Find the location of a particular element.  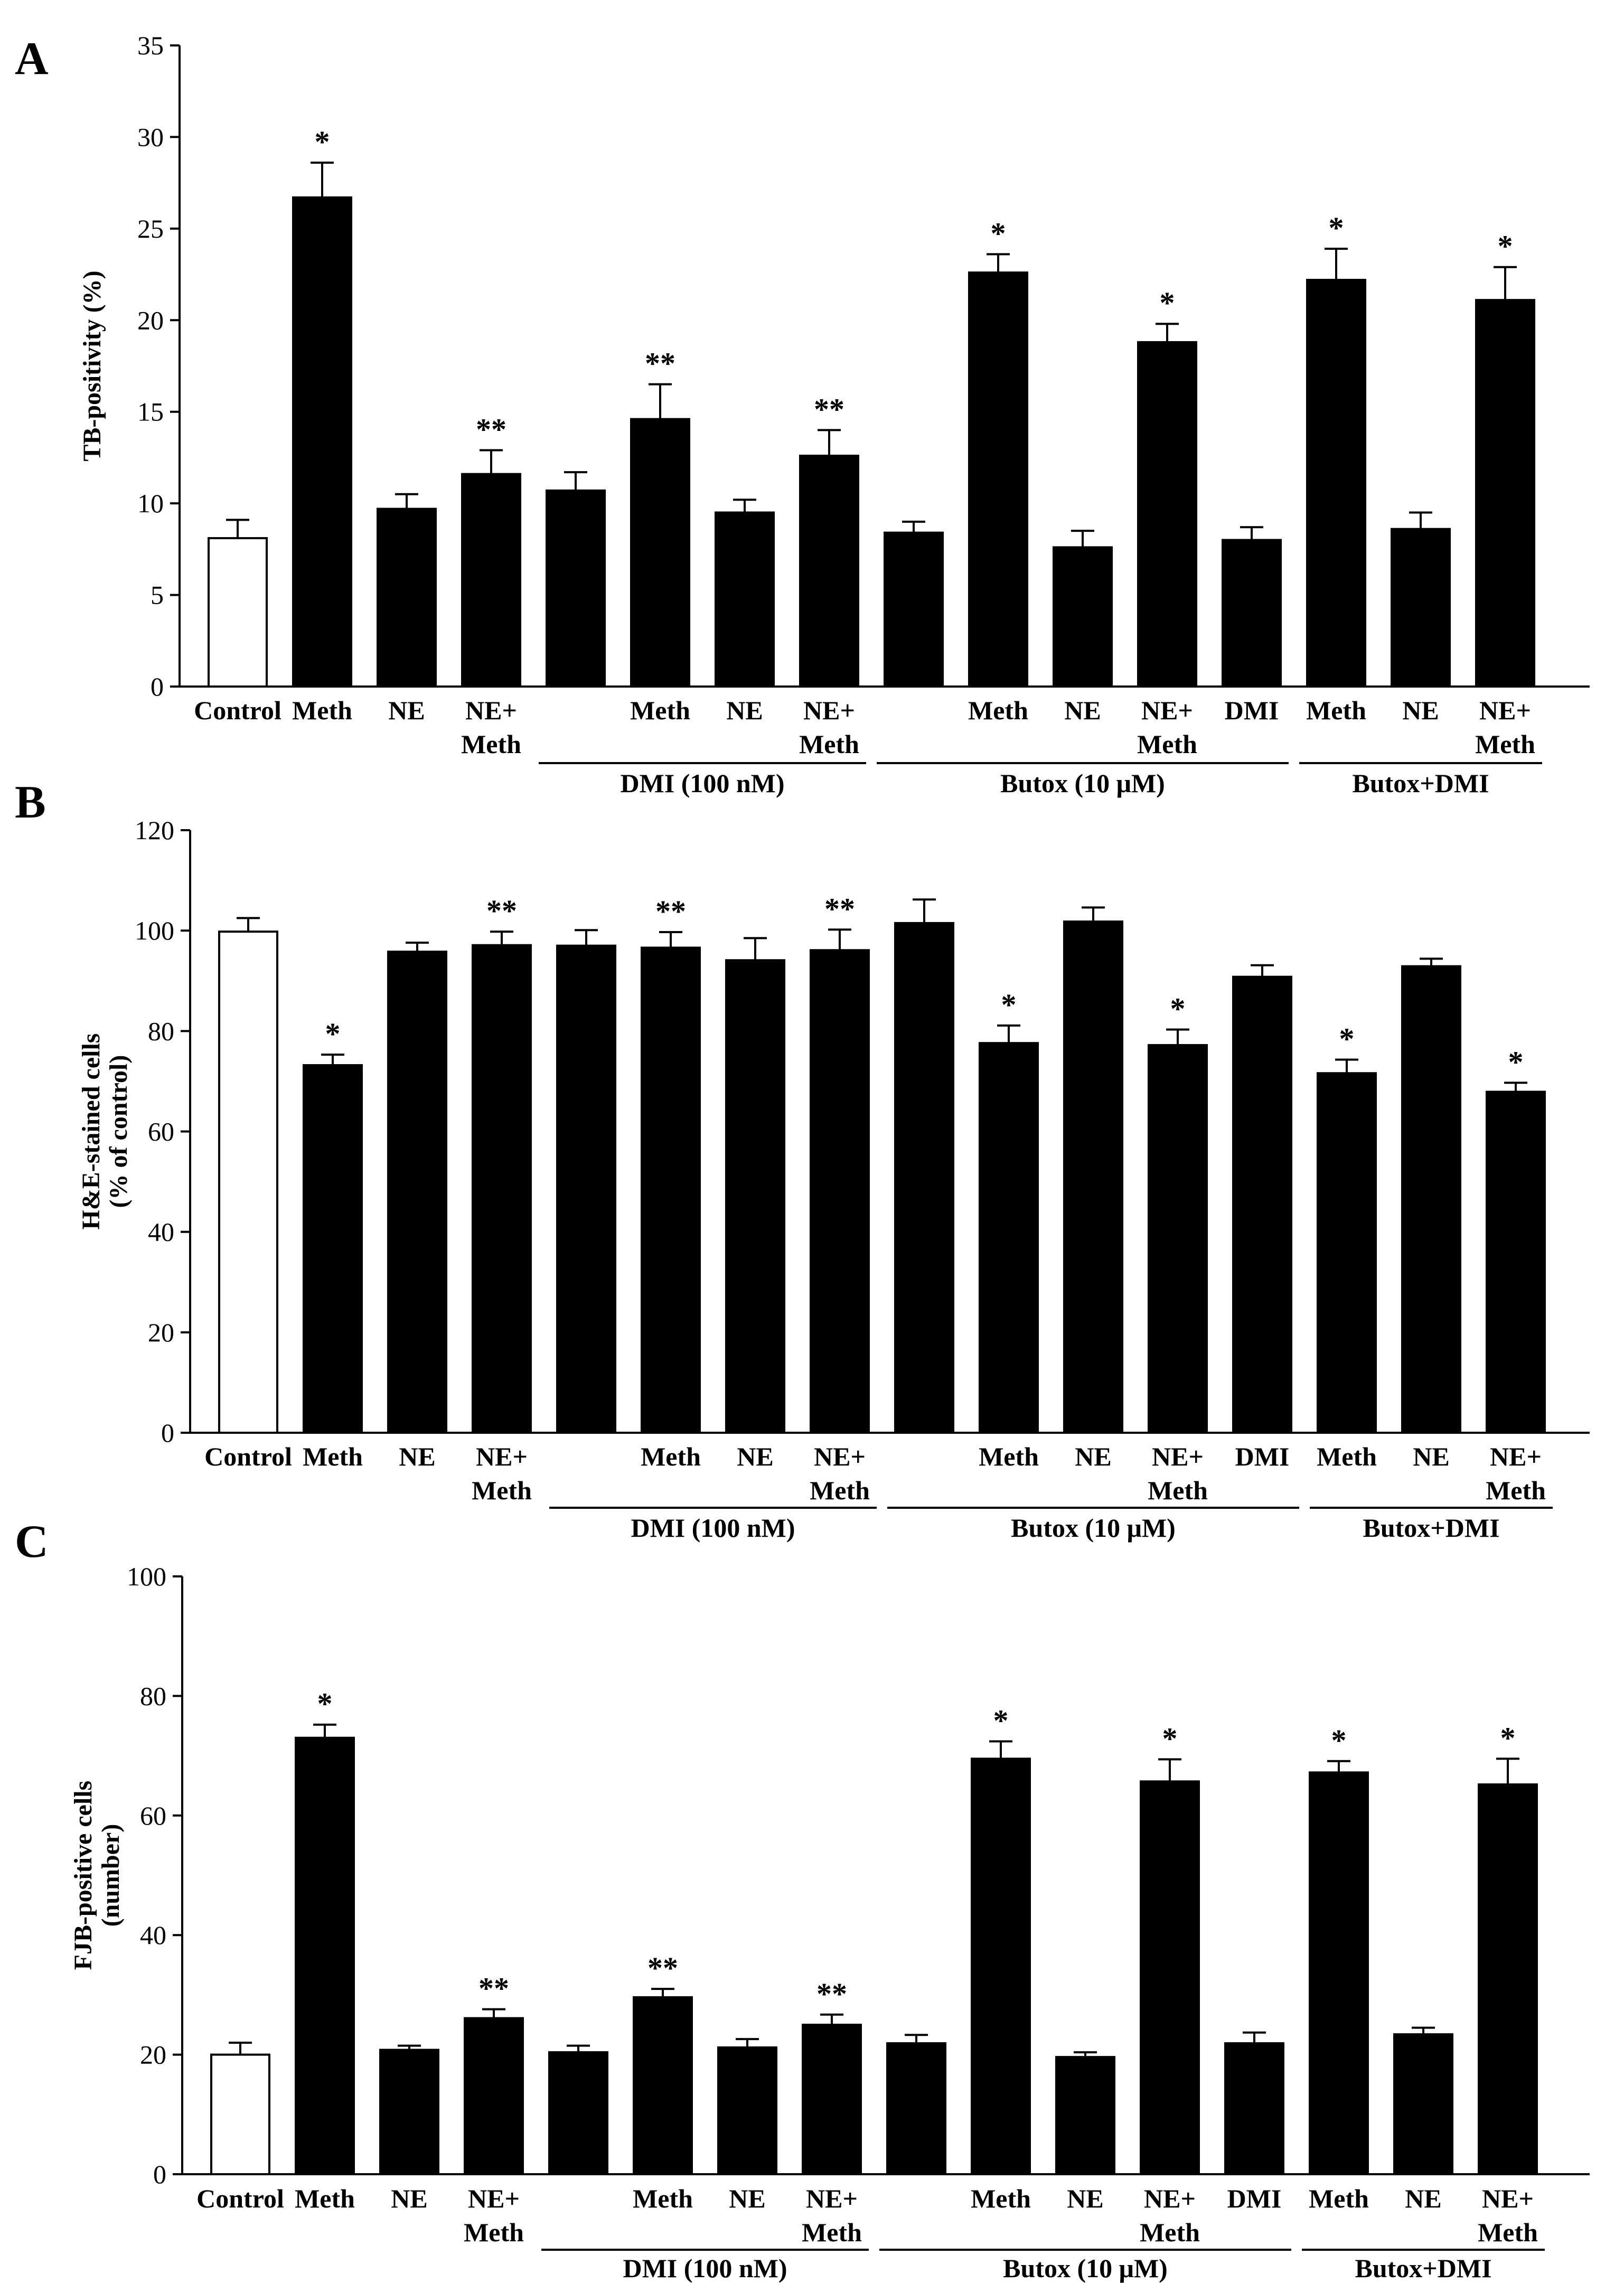

group-label: Butox (10 μM) is located at coordinates (1093, 1528).